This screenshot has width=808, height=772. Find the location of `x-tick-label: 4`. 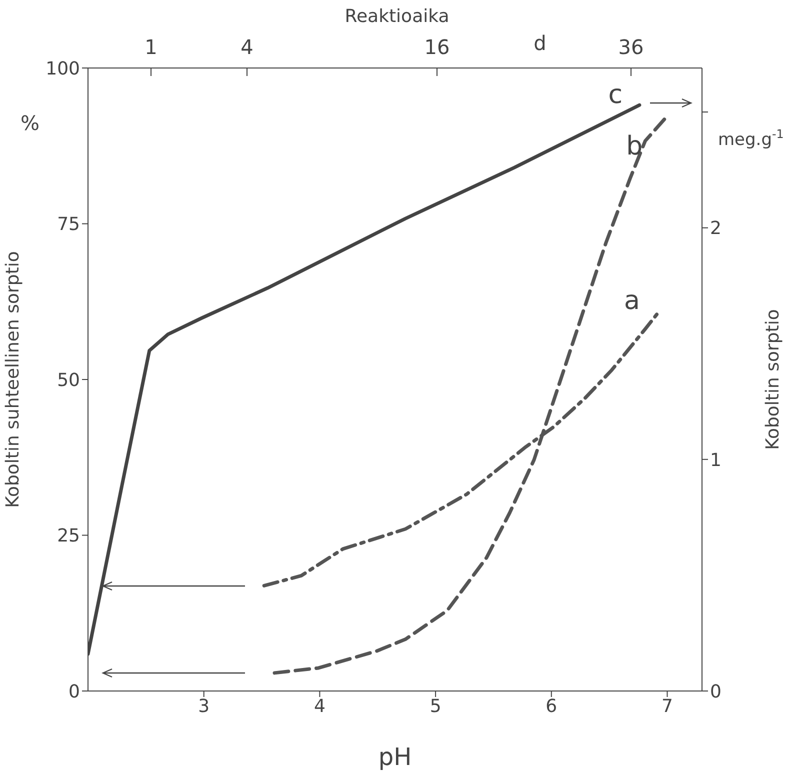

x-tick-label: 4 is located at coordinates (320, 706).